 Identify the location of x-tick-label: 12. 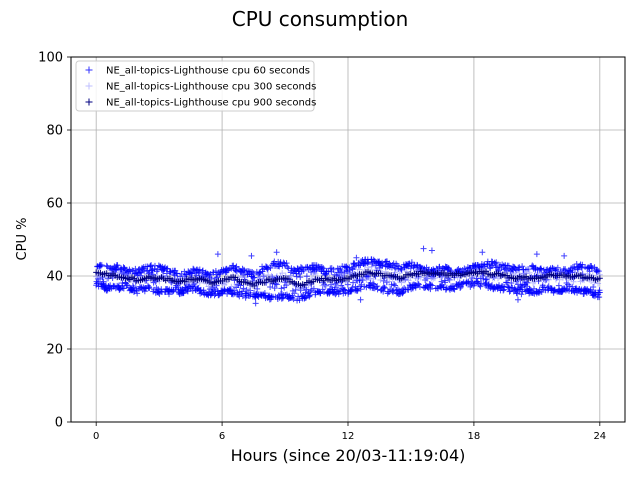
(348, 436).